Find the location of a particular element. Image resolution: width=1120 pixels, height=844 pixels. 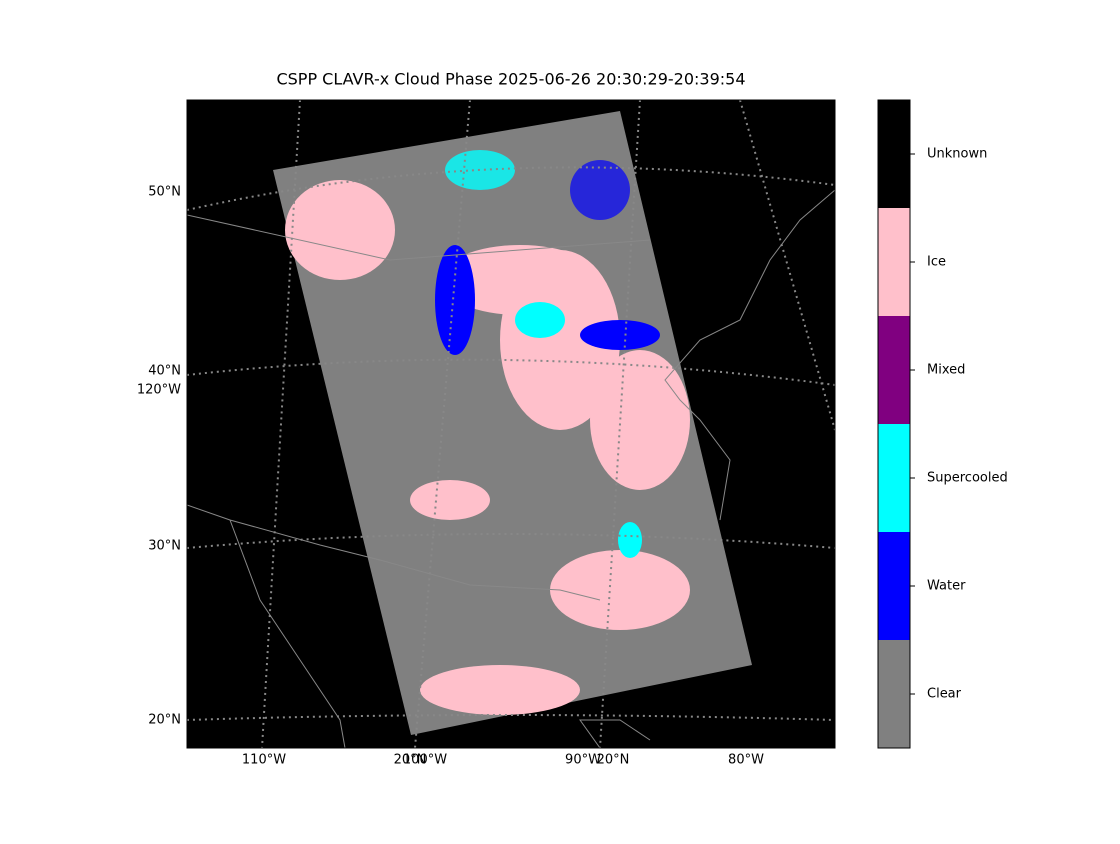

colorbar-frame is located at coordinates (894, 424).